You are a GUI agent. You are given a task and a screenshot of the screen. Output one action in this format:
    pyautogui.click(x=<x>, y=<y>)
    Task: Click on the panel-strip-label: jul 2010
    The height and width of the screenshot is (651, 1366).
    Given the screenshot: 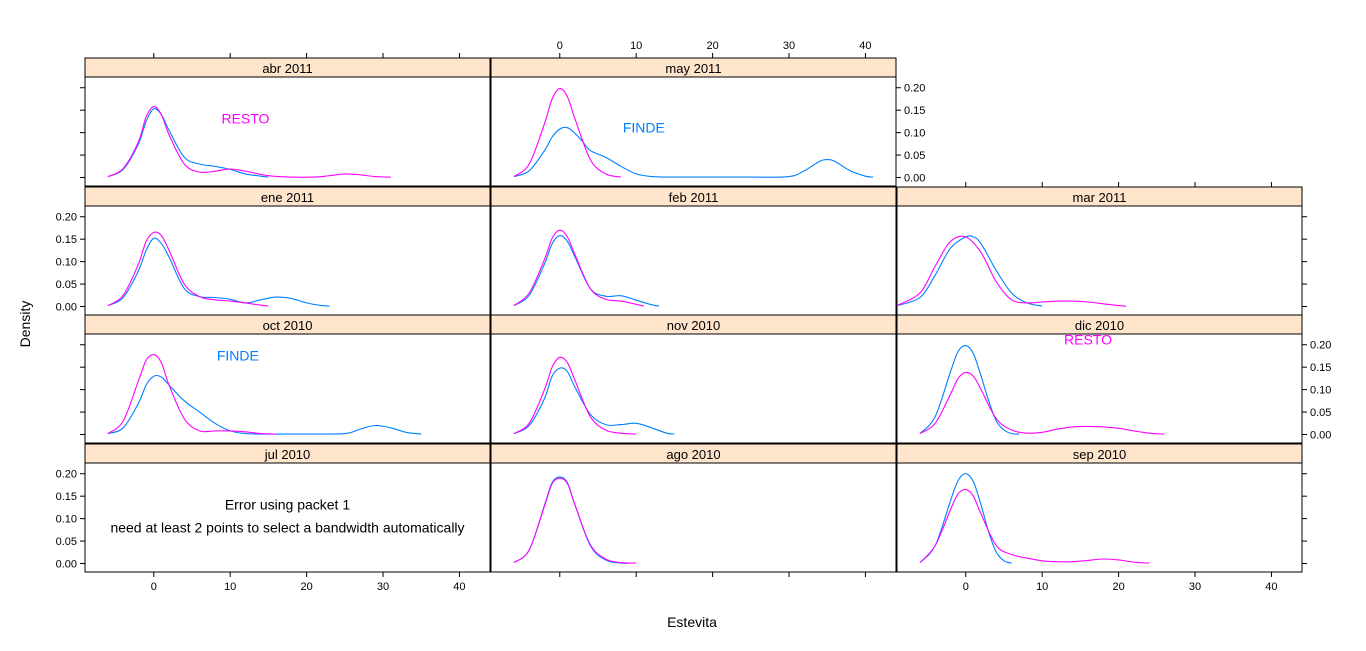 What is the action you would take?
    pyautogui.click(x=287, y=454)
    